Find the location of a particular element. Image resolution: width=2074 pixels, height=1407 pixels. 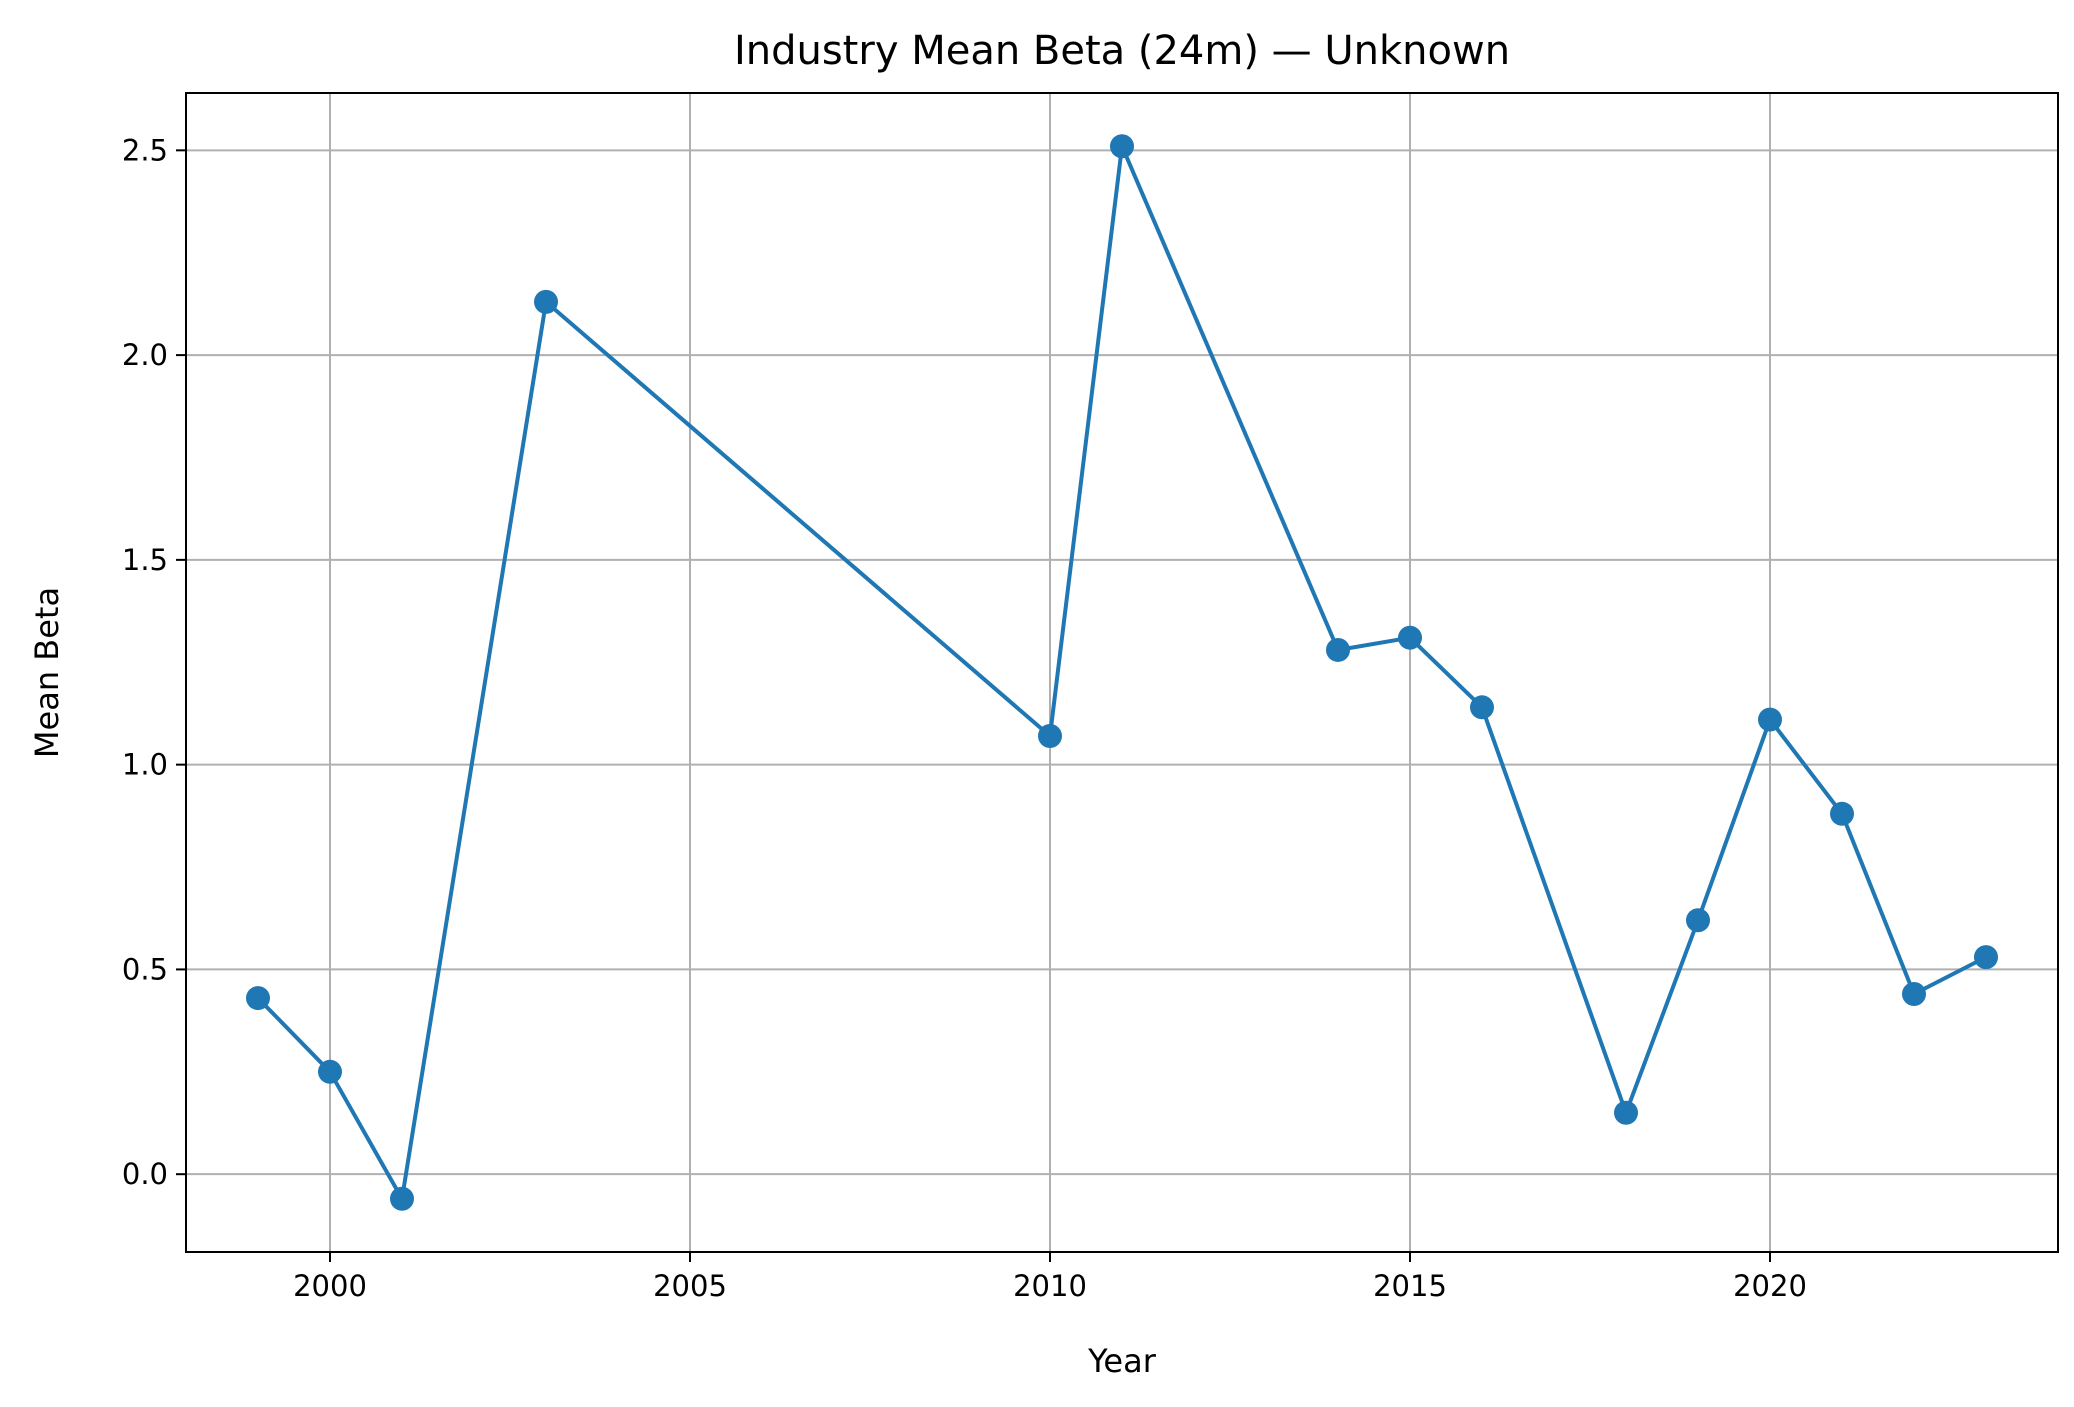

y-tick-label: 2.5 is located at coordinates (145, 150).